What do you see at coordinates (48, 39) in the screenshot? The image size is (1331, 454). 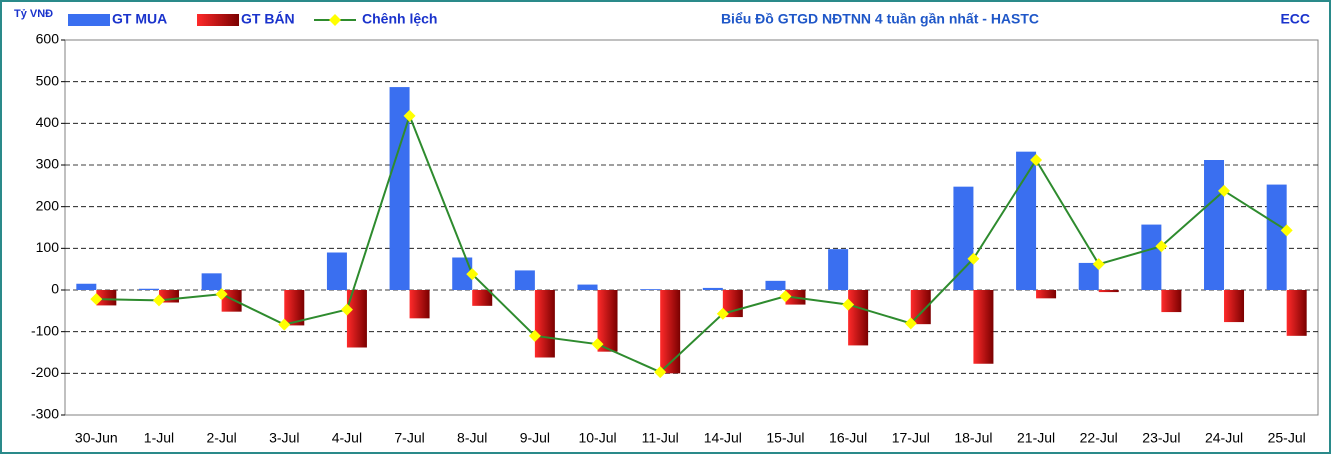 I see `y-tick-label: 600` at bounding box center [48, 39].